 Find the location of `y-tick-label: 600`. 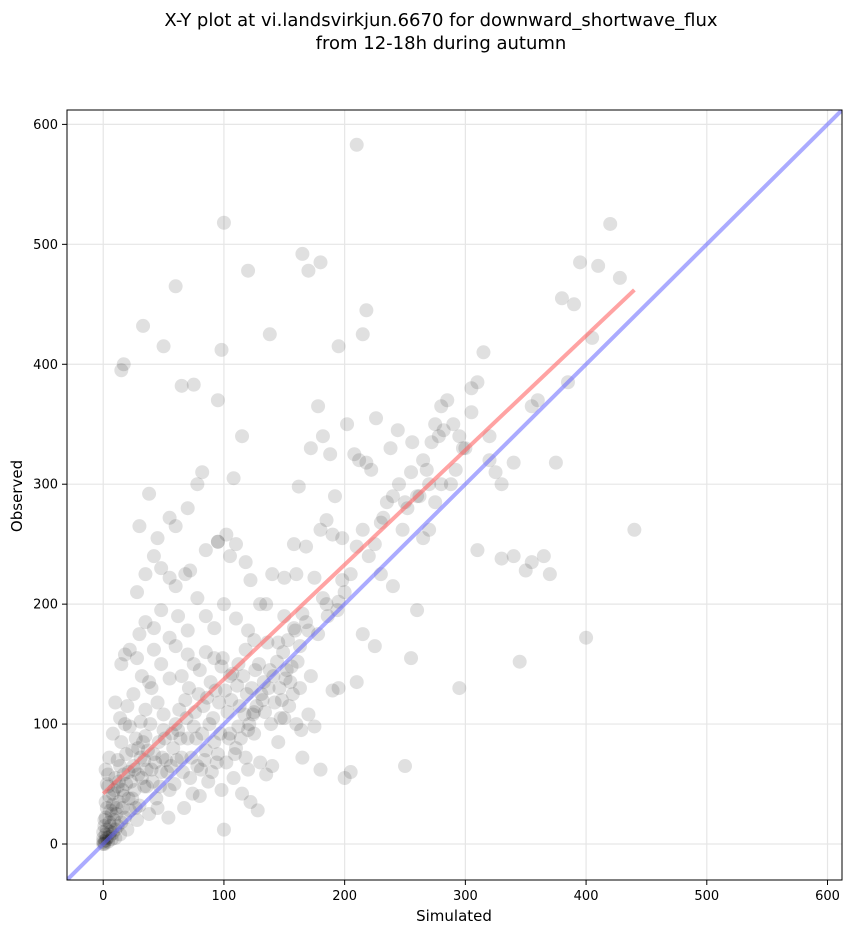

y-tick-label: 600 is located at coordinates (45, 125).